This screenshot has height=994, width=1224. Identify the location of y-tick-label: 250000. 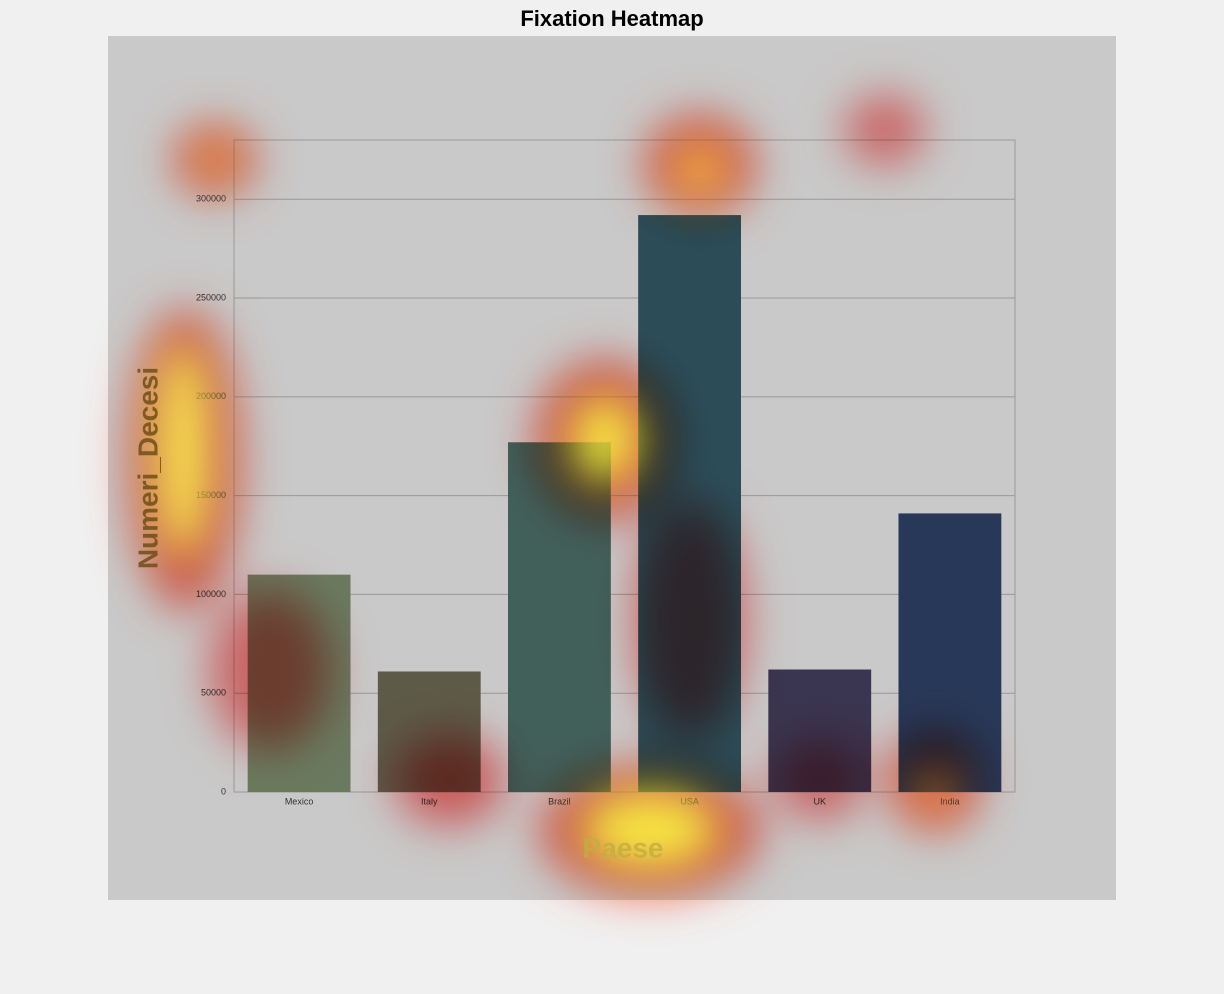
(211, 297).